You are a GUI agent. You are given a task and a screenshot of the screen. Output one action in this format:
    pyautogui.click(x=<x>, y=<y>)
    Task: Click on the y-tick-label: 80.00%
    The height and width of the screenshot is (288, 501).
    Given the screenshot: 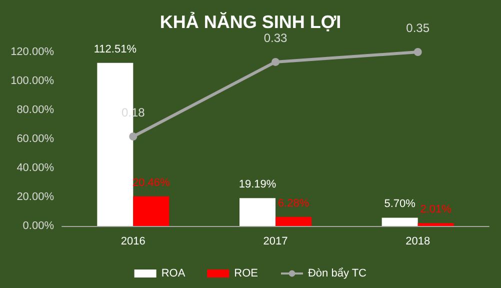 What is the action you would take?
    pyautogui.click(x=35, y=110)
    